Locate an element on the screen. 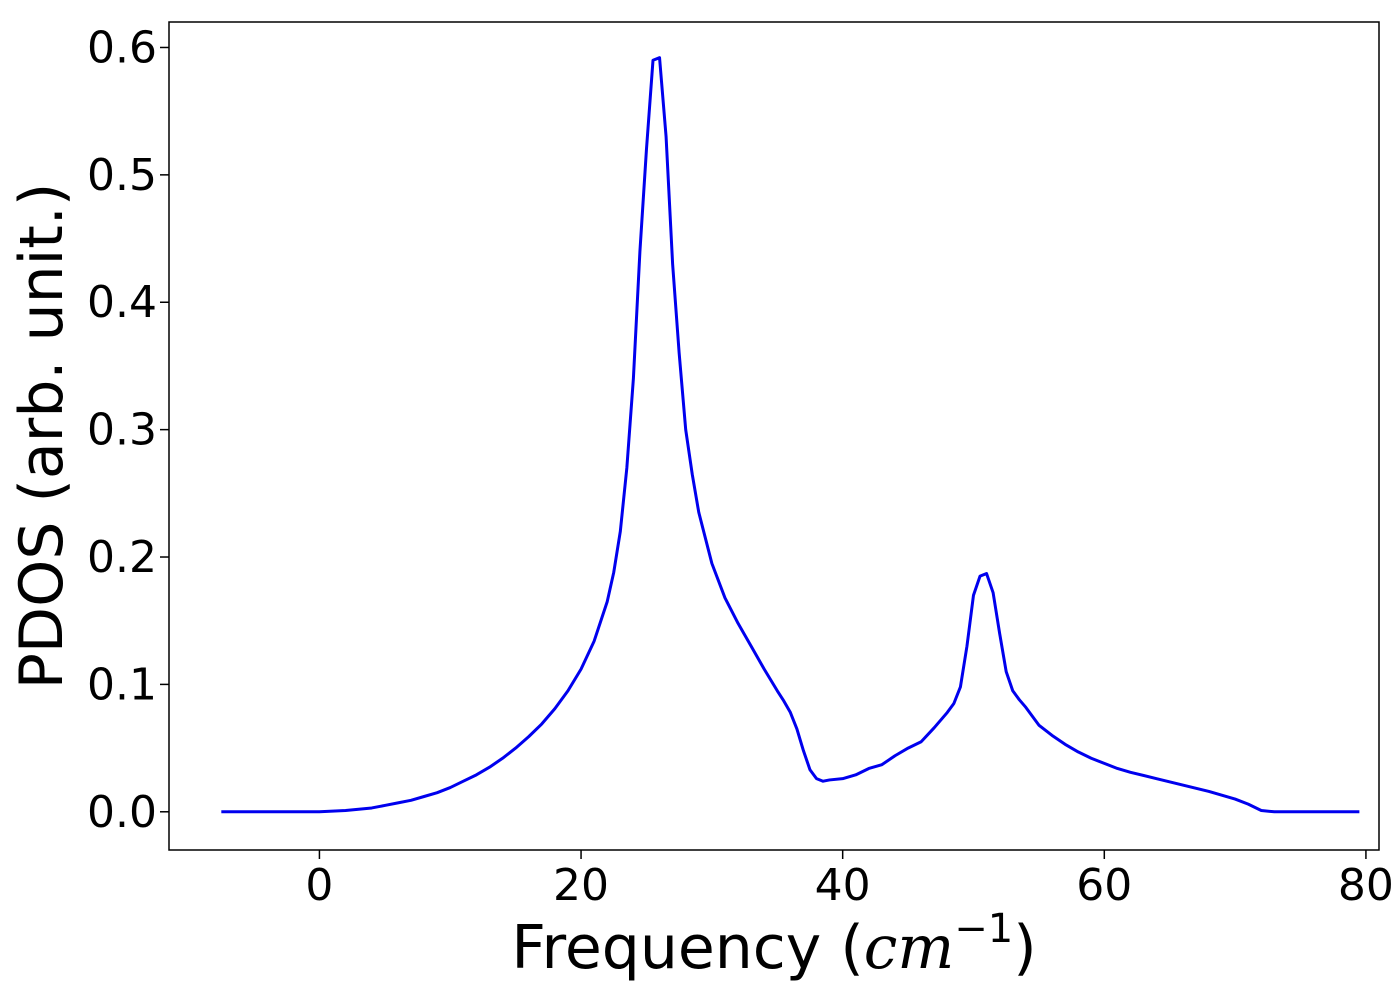  x-axis-label-close: ) is located at coordinates (1024, 948).